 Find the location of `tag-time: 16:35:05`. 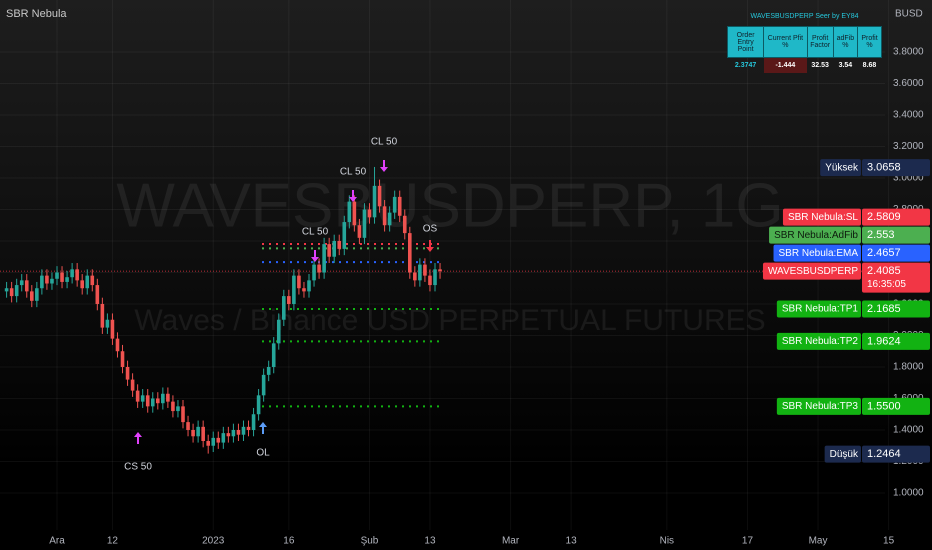

tag-time: 16:35:05 is located at coordinates (886, 284).